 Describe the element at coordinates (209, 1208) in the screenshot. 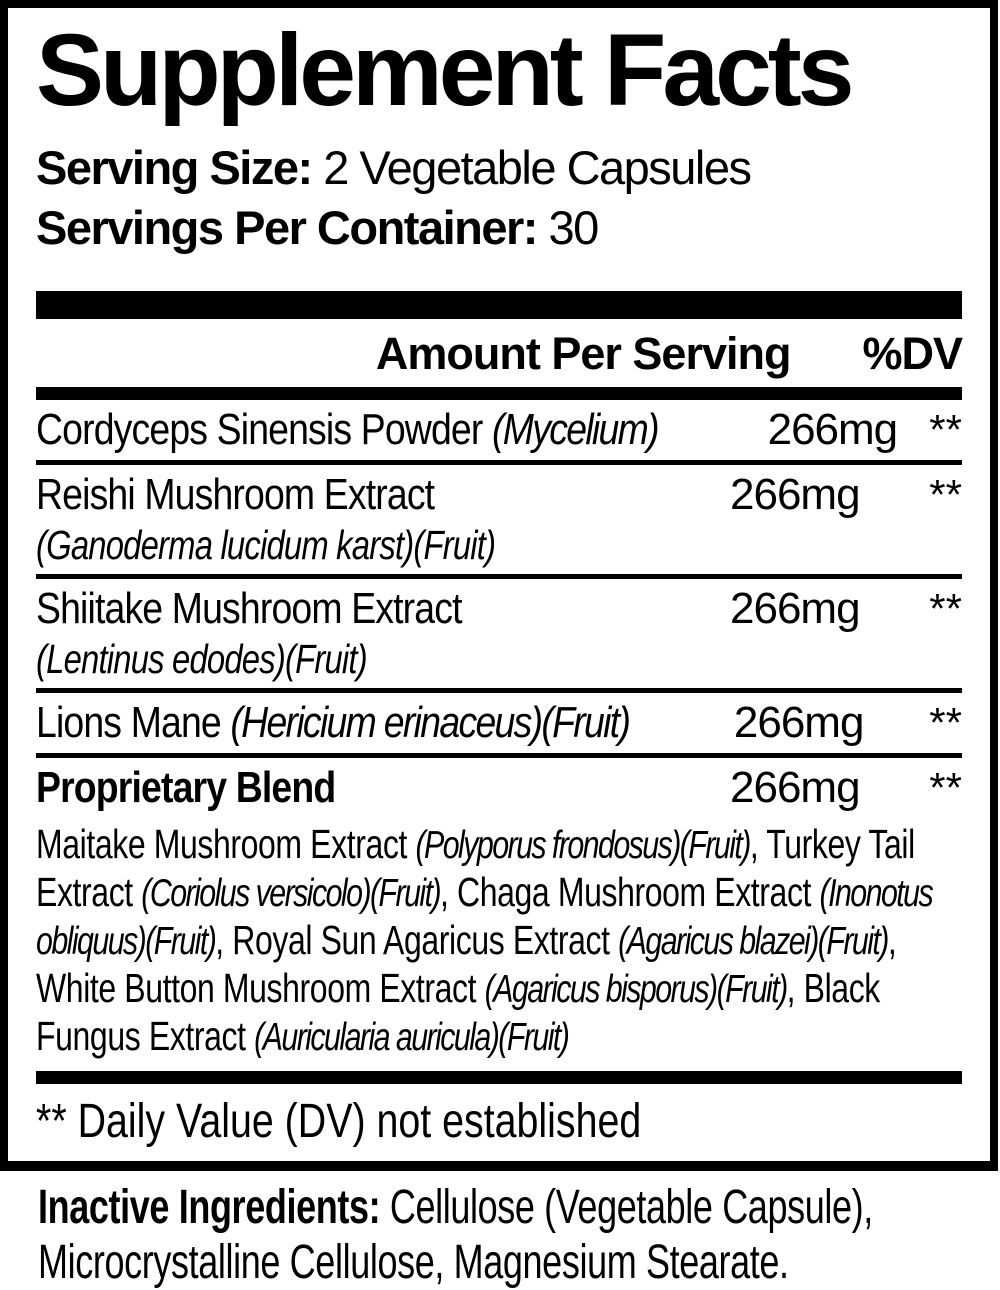

I see `inactive-ingredients-label: Inactive Ingredients:` at that location.